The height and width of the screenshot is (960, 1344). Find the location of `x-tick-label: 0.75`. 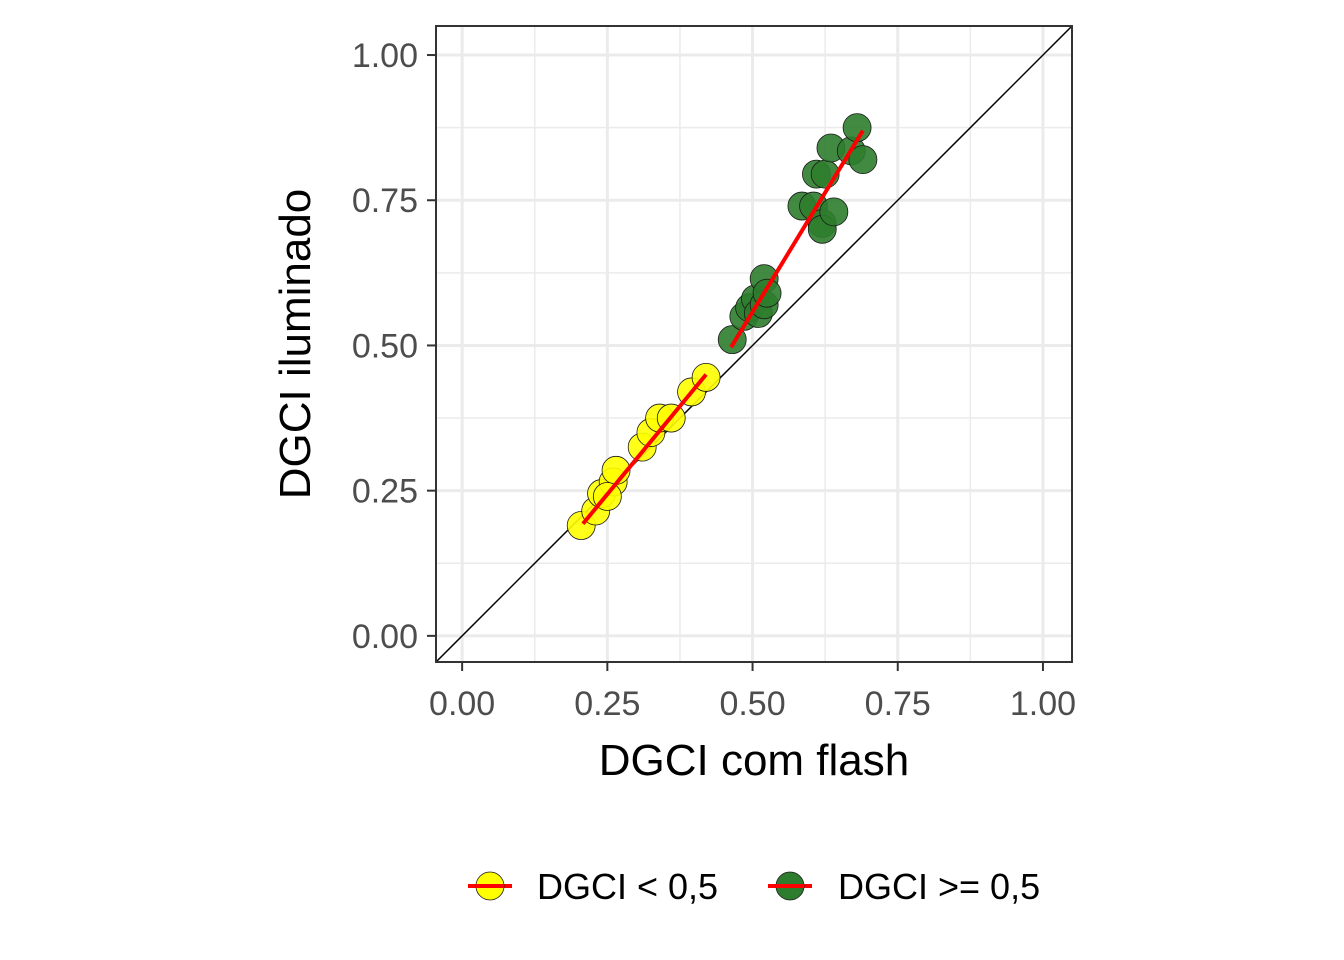

x-tick-label: 0.75 is located at coordinates (898, 704).